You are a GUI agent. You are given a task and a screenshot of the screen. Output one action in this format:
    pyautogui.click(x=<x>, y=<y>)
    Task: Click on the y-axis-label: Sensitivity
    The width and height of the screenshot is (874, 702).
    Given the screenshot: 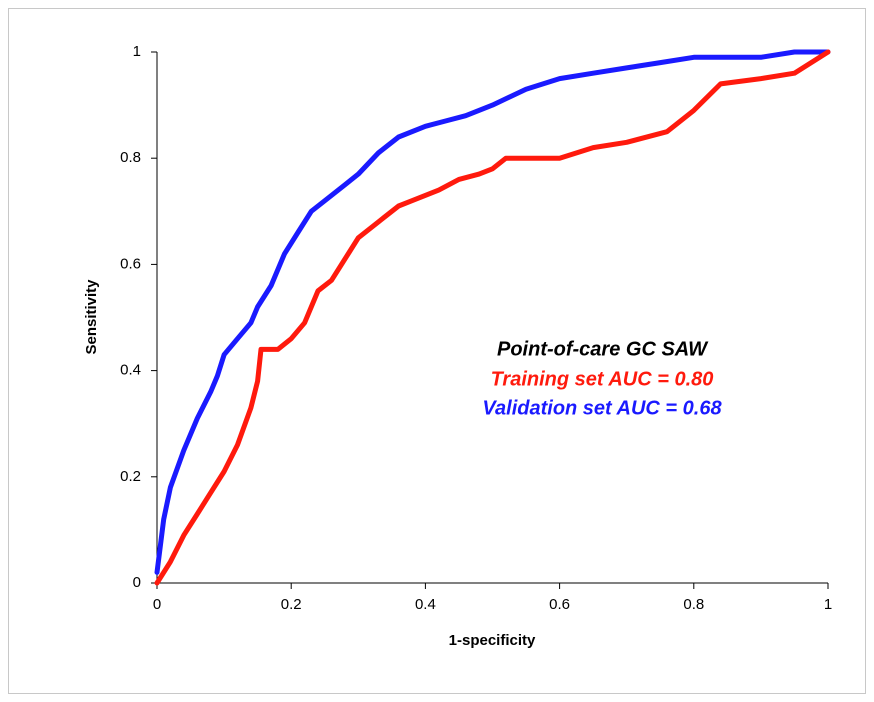 What is the action you would take?
    pyautogui.click(x=91, y=317)
    